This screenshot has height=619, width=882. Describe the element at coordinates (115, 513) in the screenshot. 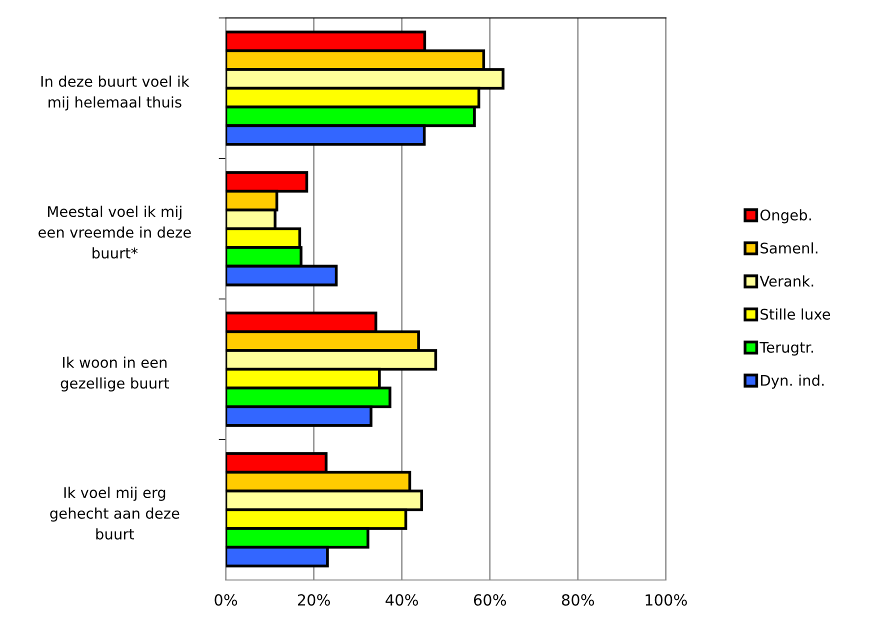

I see `y-tick-label: Ik voel mij erg gehecht aan deze buurt` at that location.